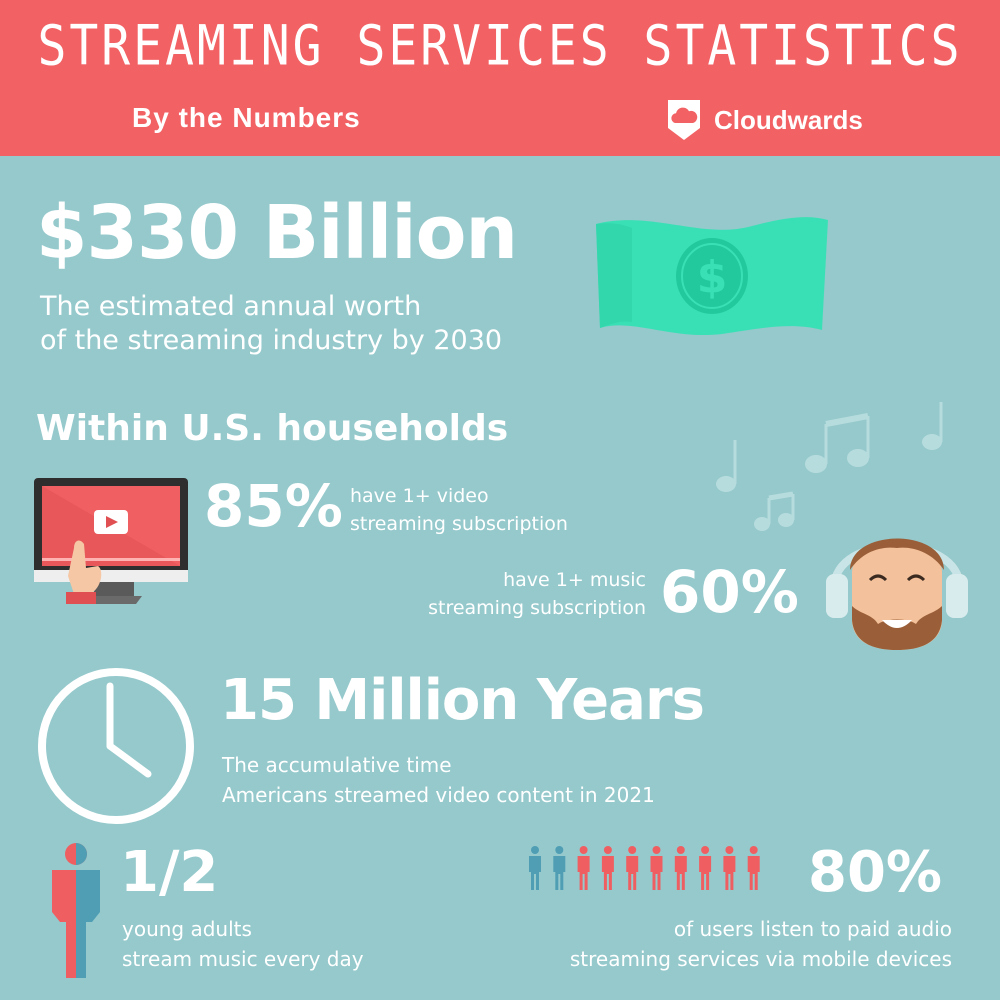  I want to click on page-title: STREAMING SERVICES STATISTICS, so click(500, 46).